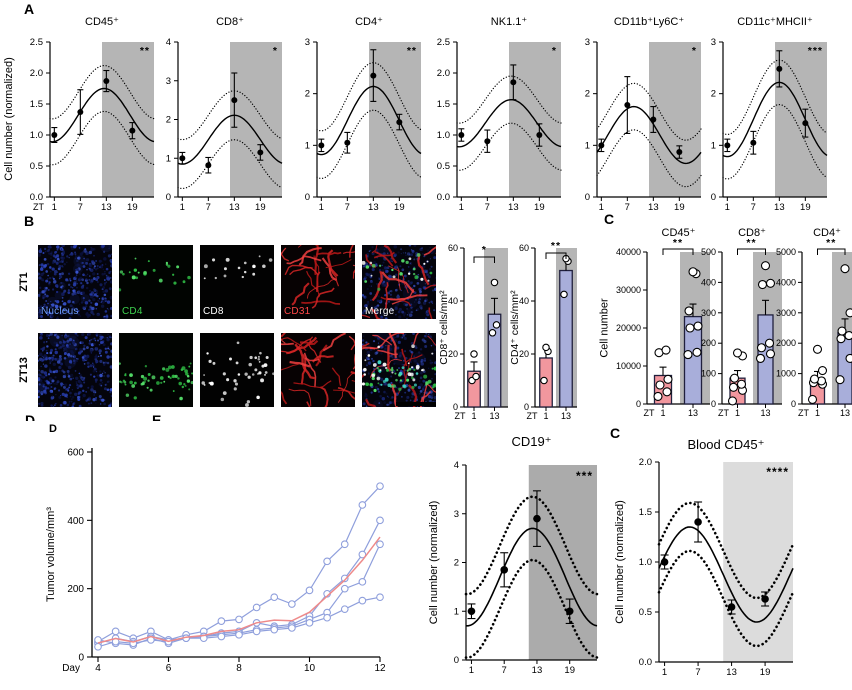 This screenshot has width=852, height=690. What do you see at coordinates (75, 589) in the screenshot?
I see `svg-text: 200` at bounding box center [75, 589].